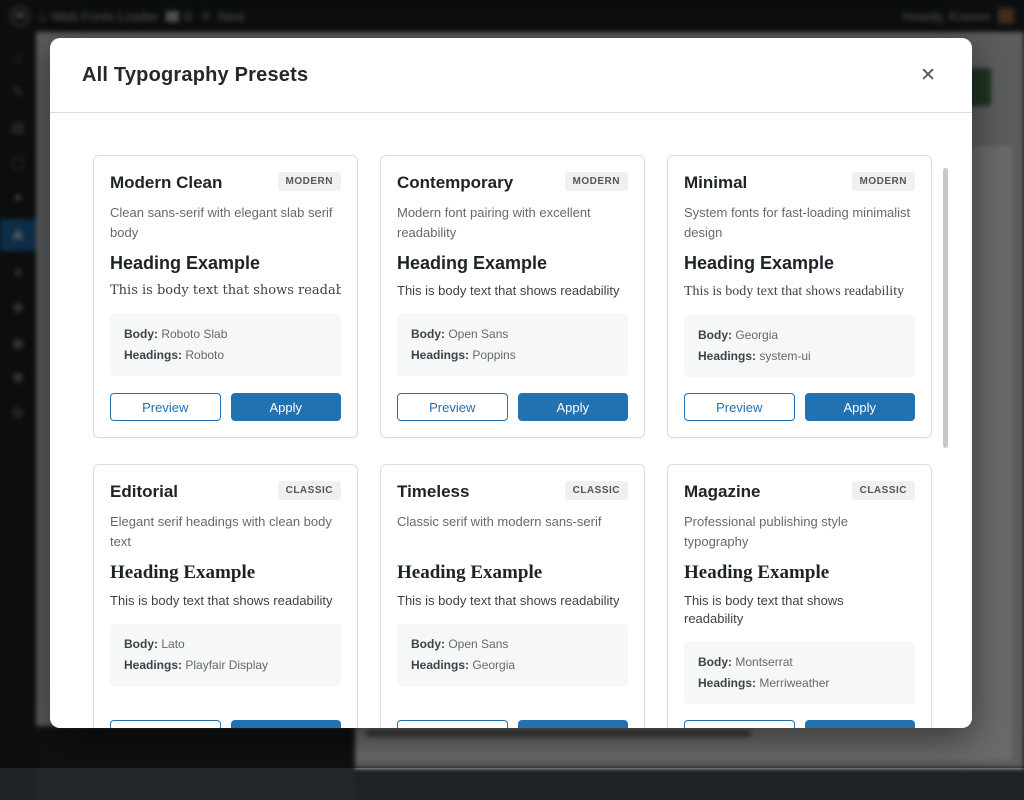  What do you see at coordinates (511, 75) in the screenshot?
I see `modal-header: All Typography Presets ✕` at bounding box center [511, 75].